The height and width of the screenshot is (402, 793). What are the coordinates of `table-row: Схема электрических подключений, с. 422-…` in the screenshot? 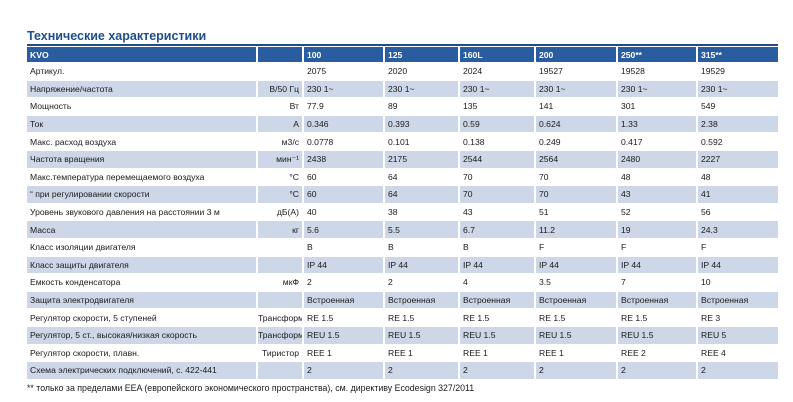 It's located at (402, 370).